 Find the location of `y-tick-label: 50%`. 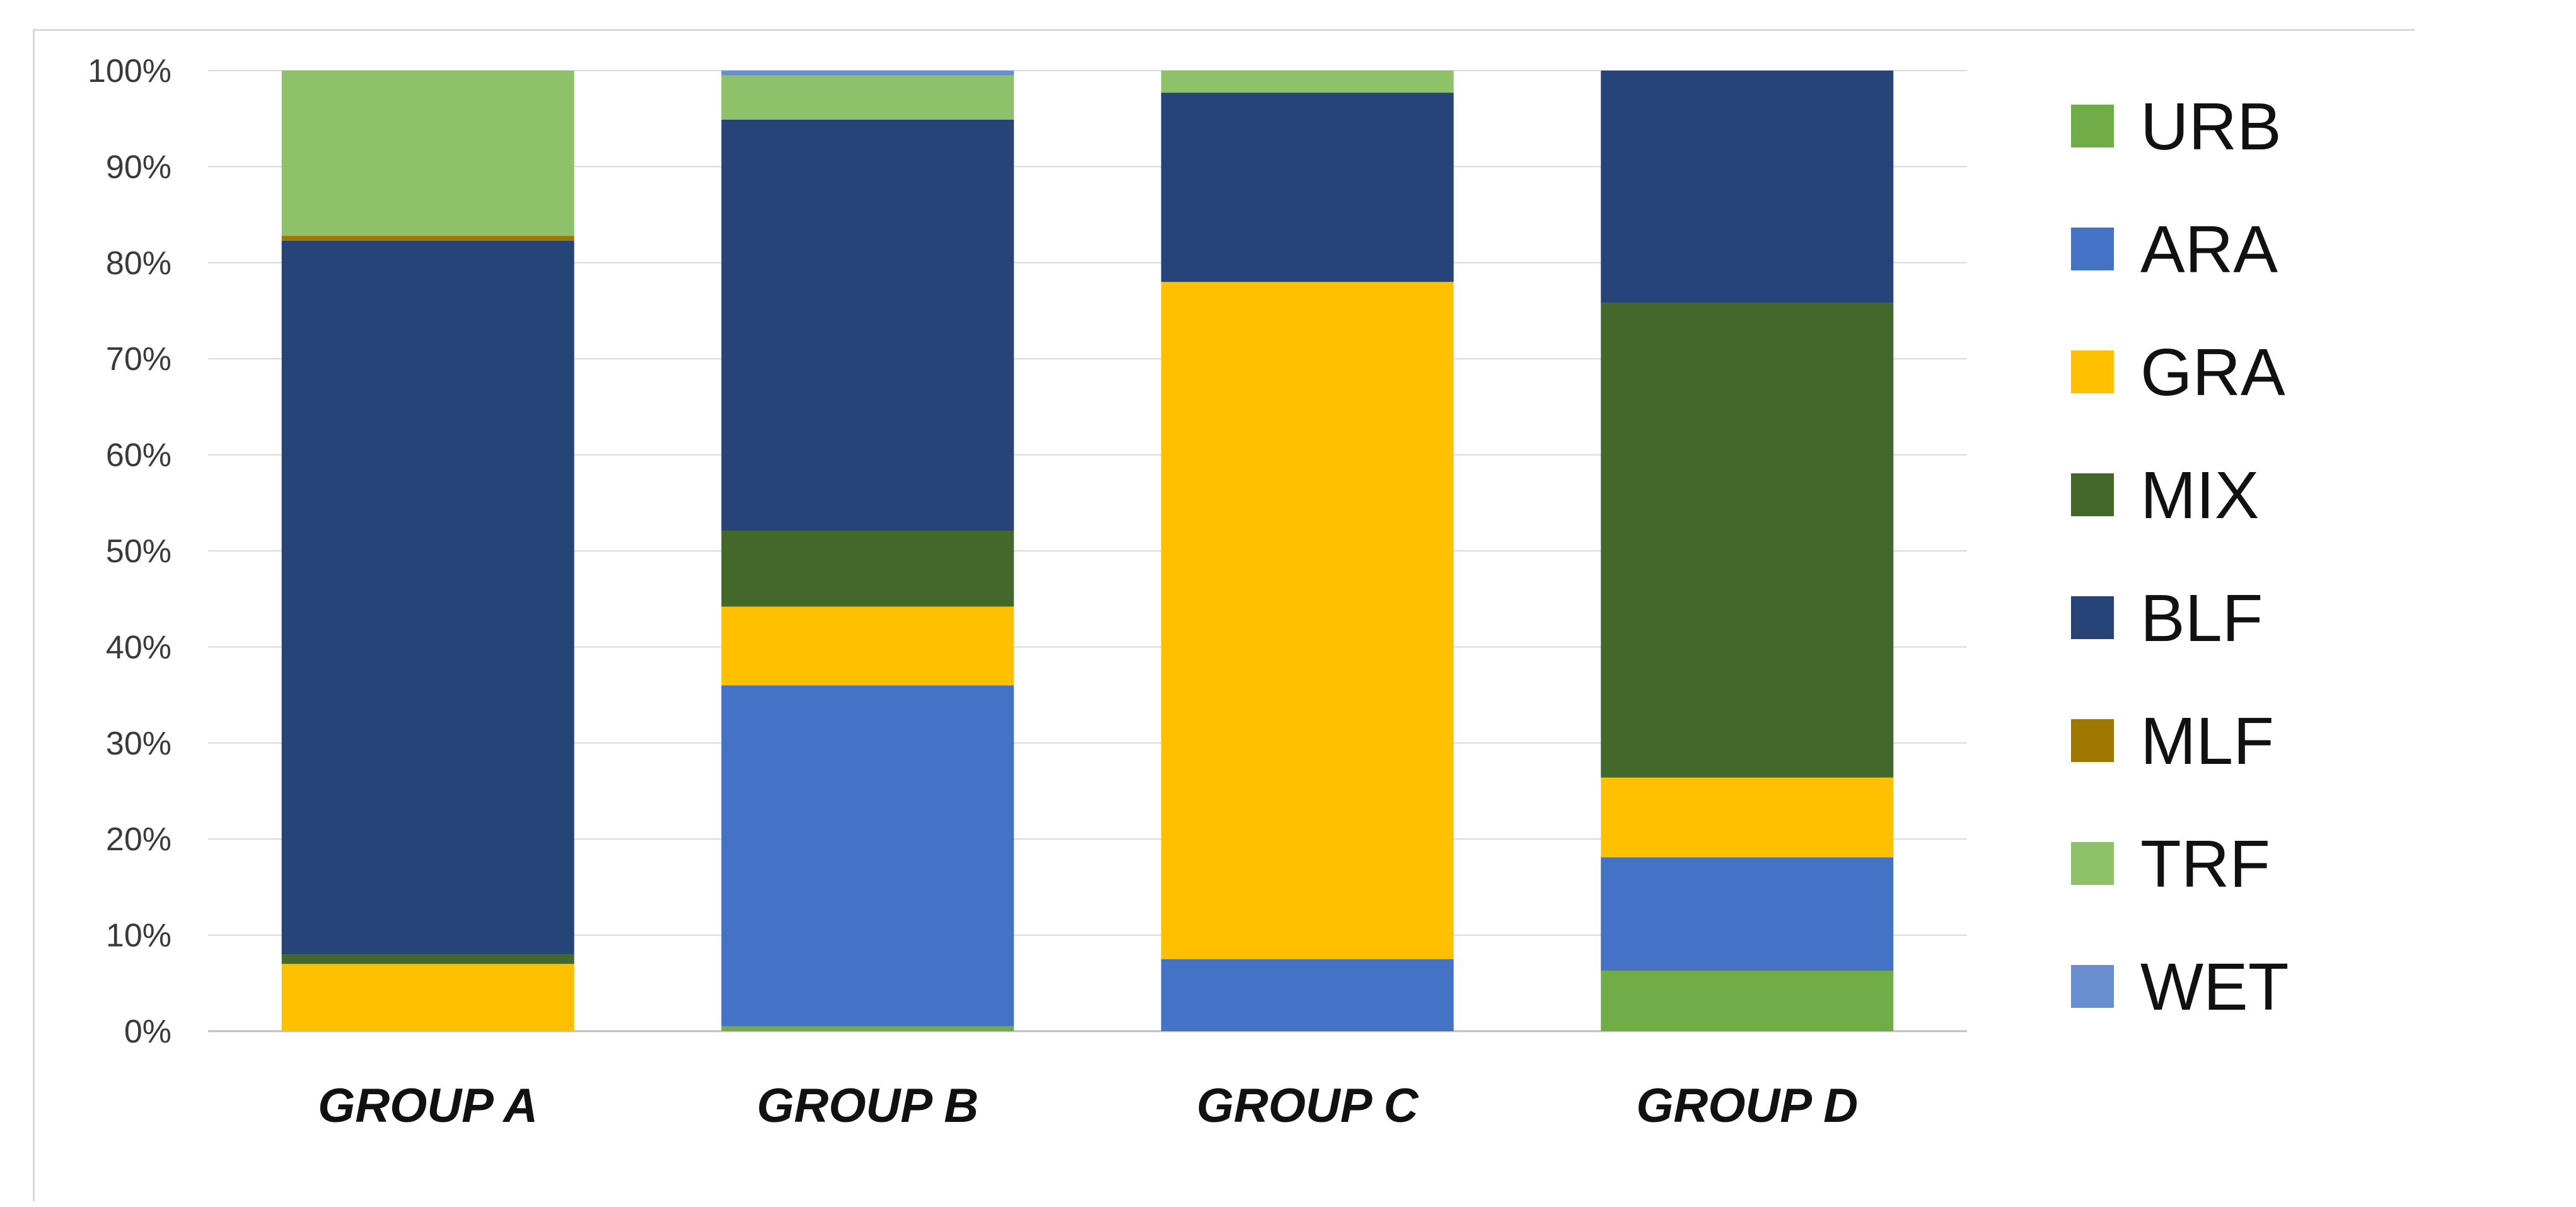

y-tick-label: 50% is located at coordinates (138, 551).